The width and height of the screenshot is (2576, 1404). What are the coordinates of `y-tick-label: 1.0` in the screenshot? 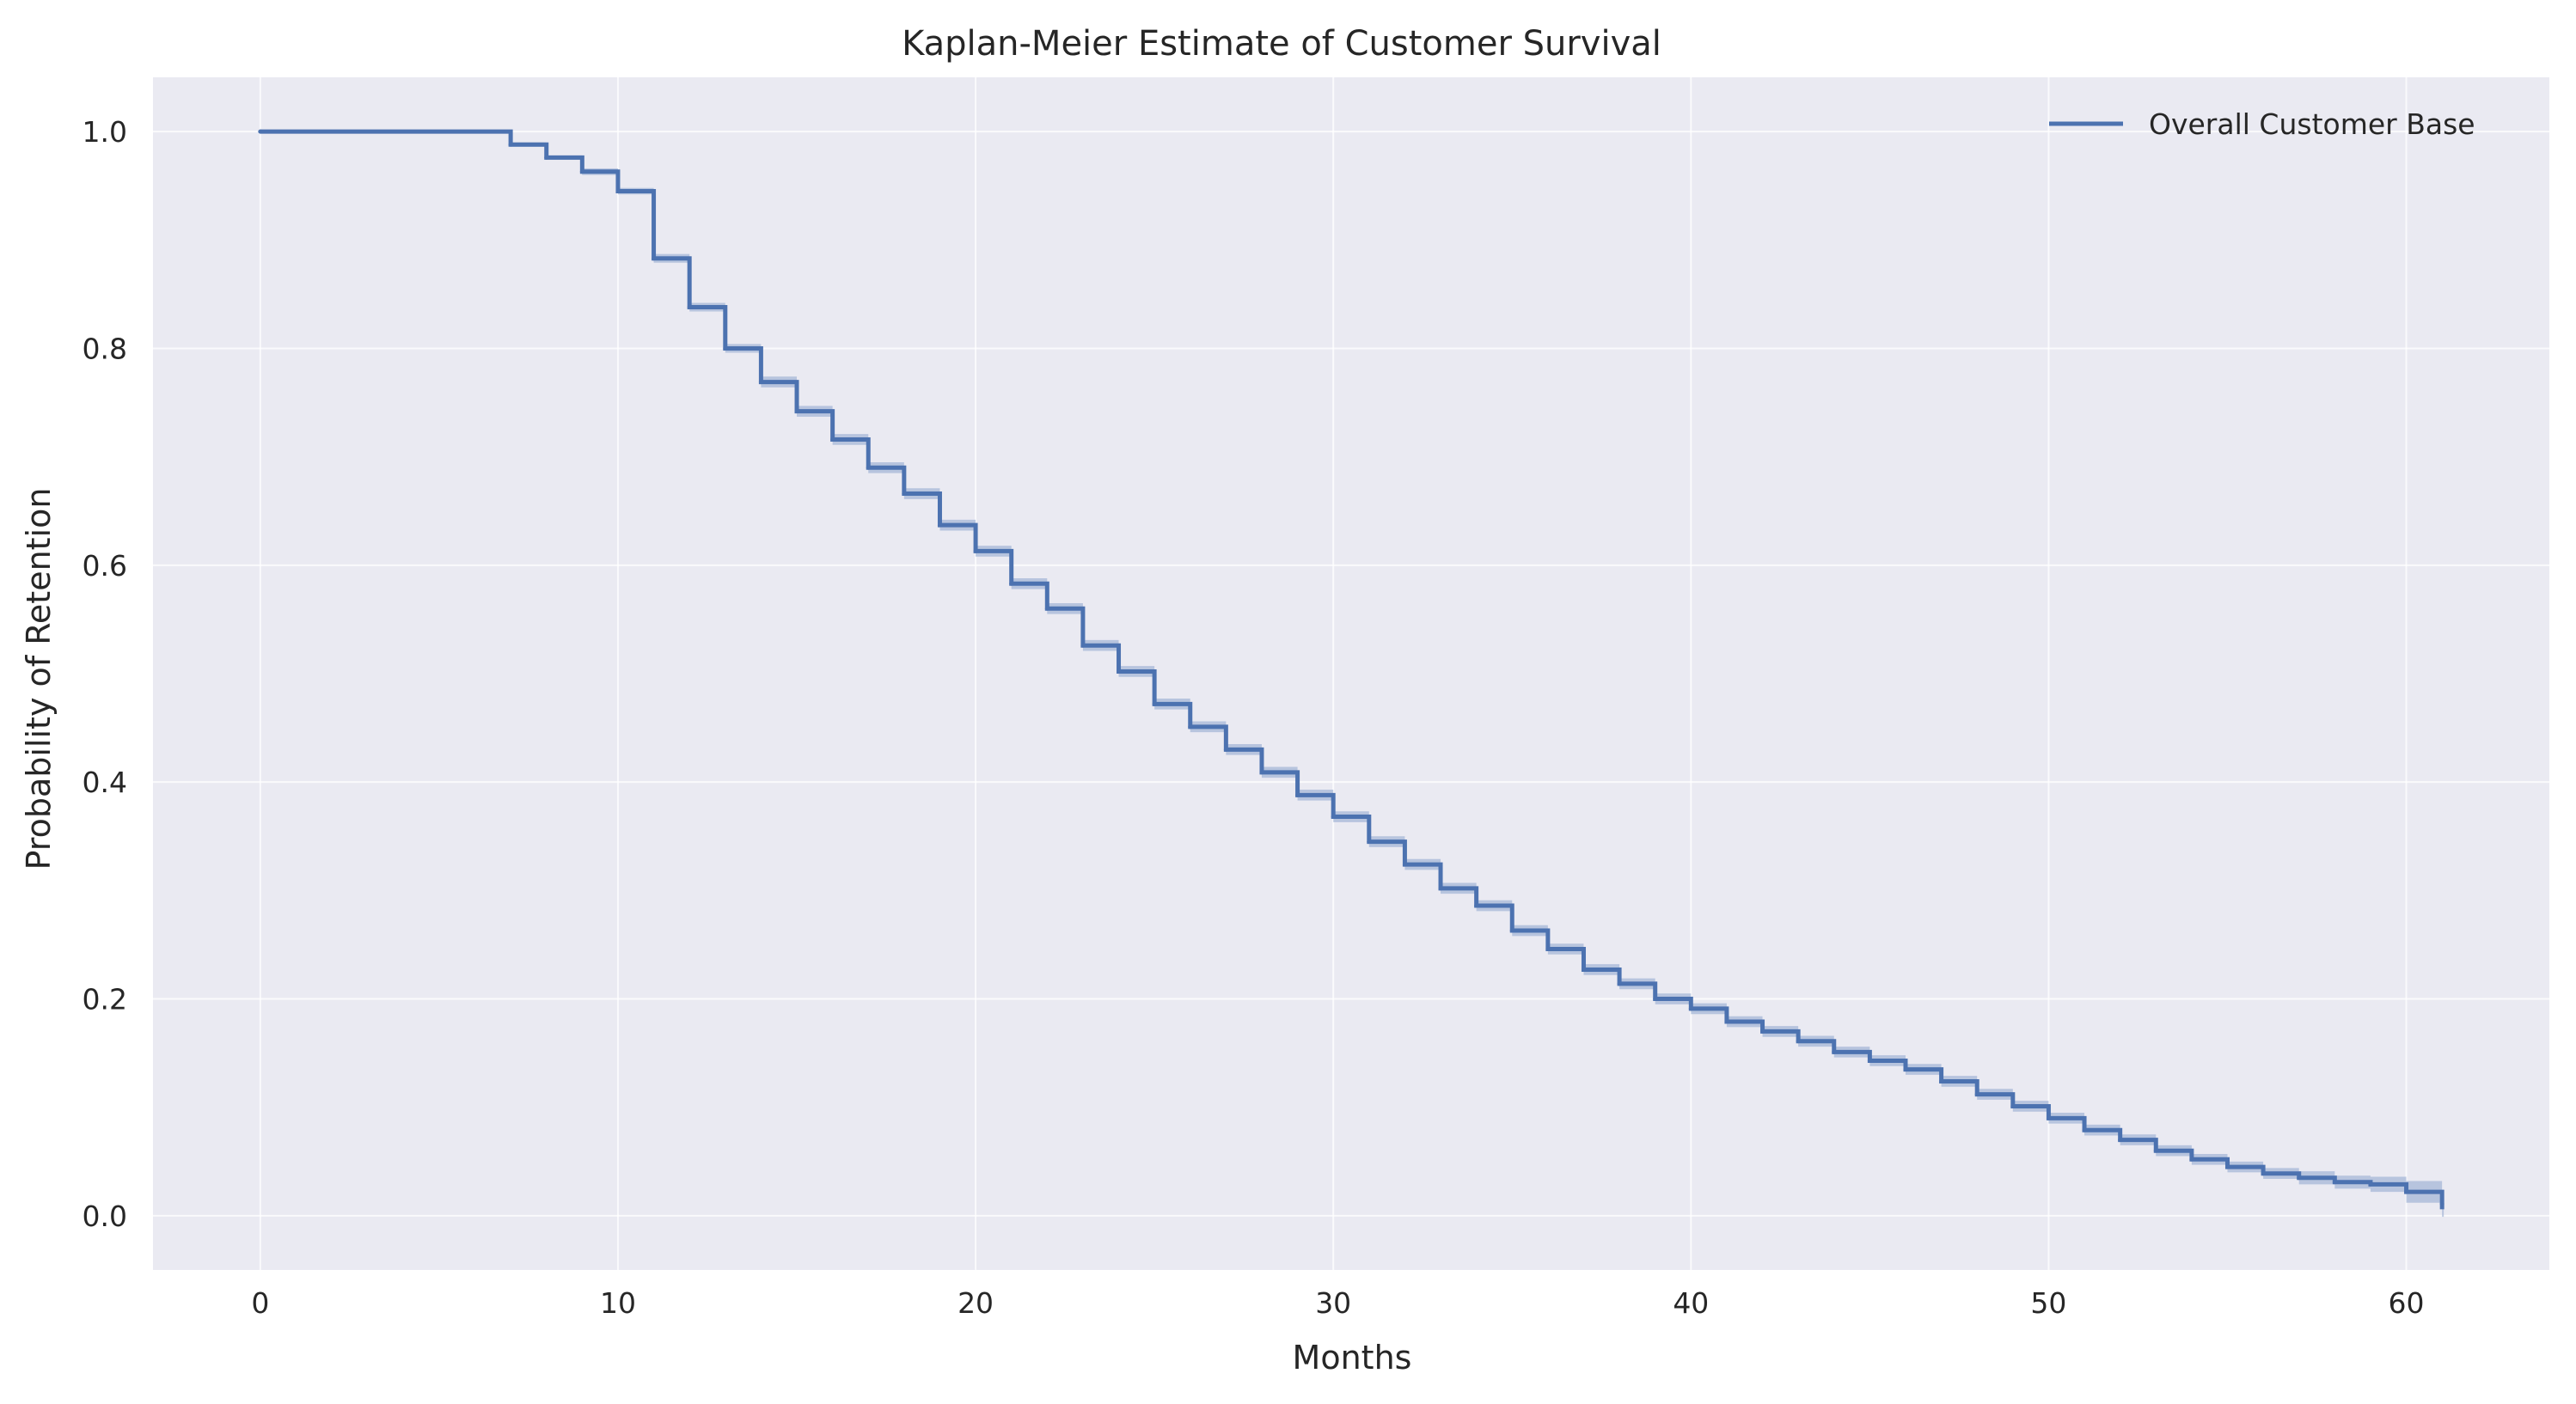 It's located at (105, 132).